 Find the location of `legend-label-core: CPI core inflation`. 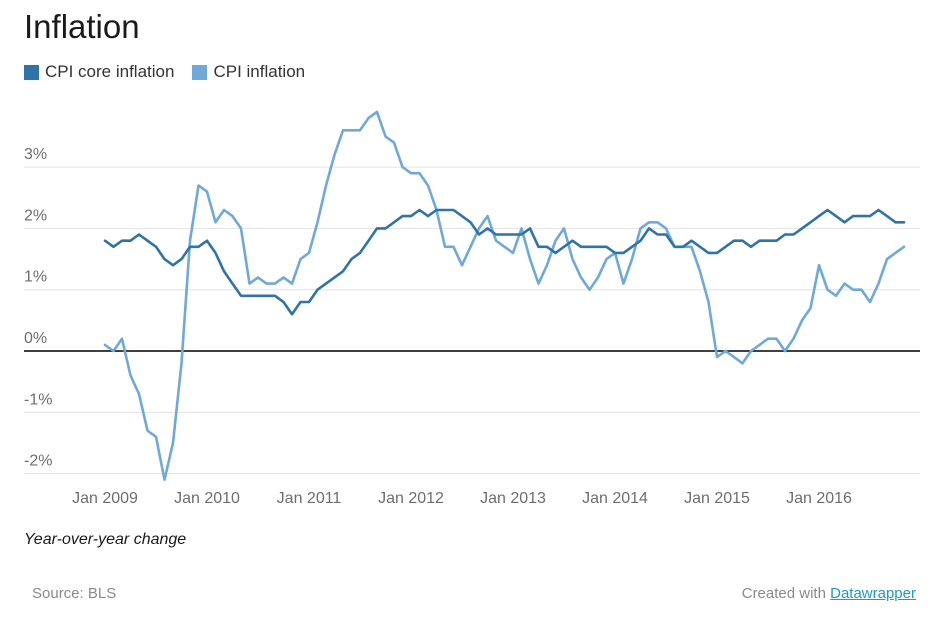

legend-label-core: CPI core inflation is located at coordinates (110, 71).